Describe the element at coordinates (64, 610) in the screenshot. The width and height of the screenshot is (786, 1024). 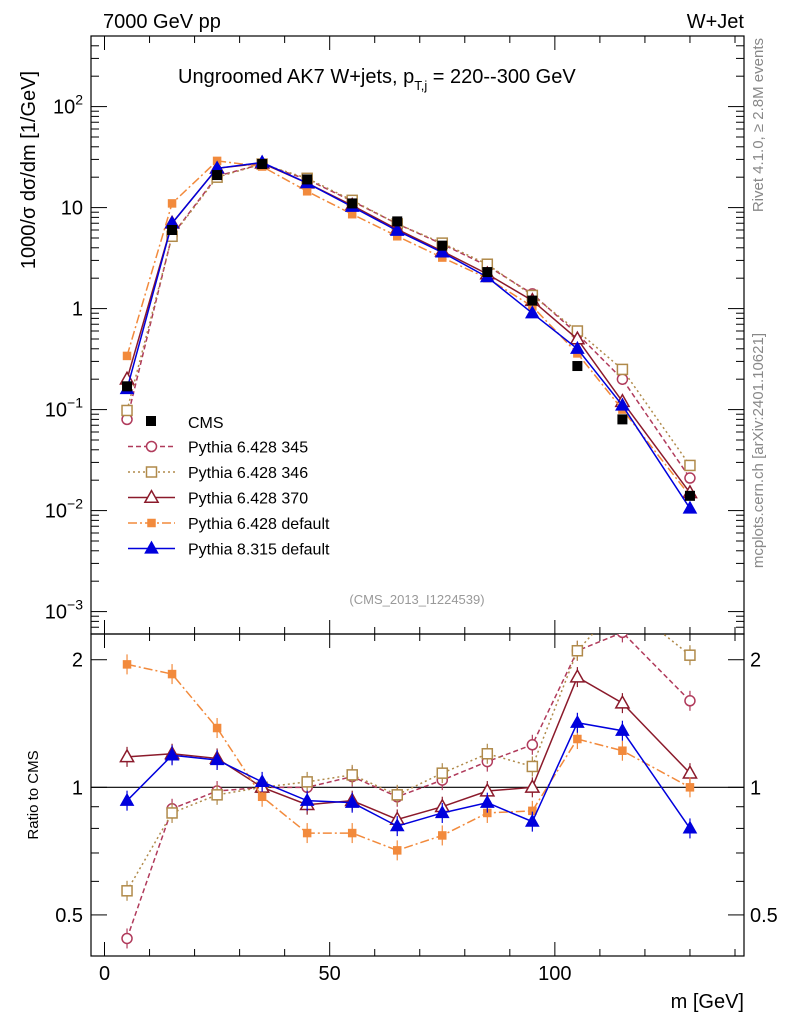
I see `y-tick-label: 10⁻³` at that location.